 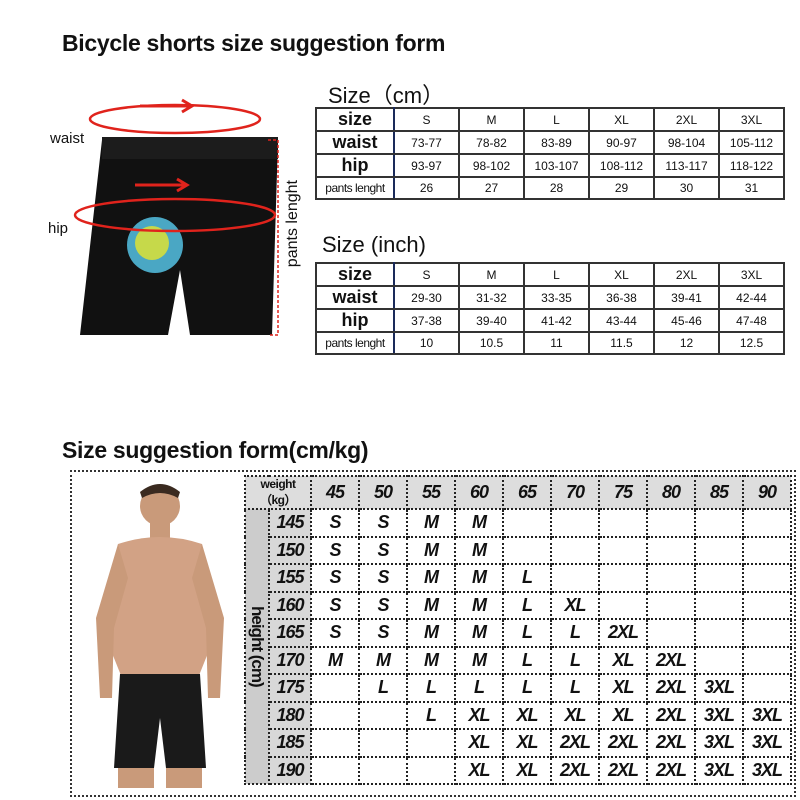 What do you see at coordinates (491, 188) in the screenshot?
I see `table-cell: 27` at bounding box center [491, 188].